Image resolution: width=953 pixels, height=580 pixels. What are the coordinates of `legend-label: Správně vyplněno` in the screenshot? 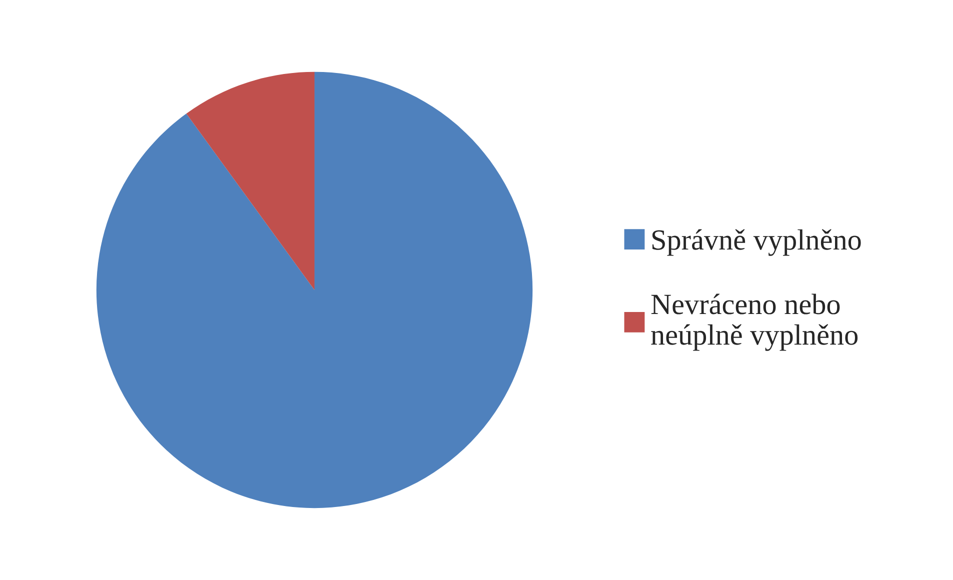 It's located at (756, 242).